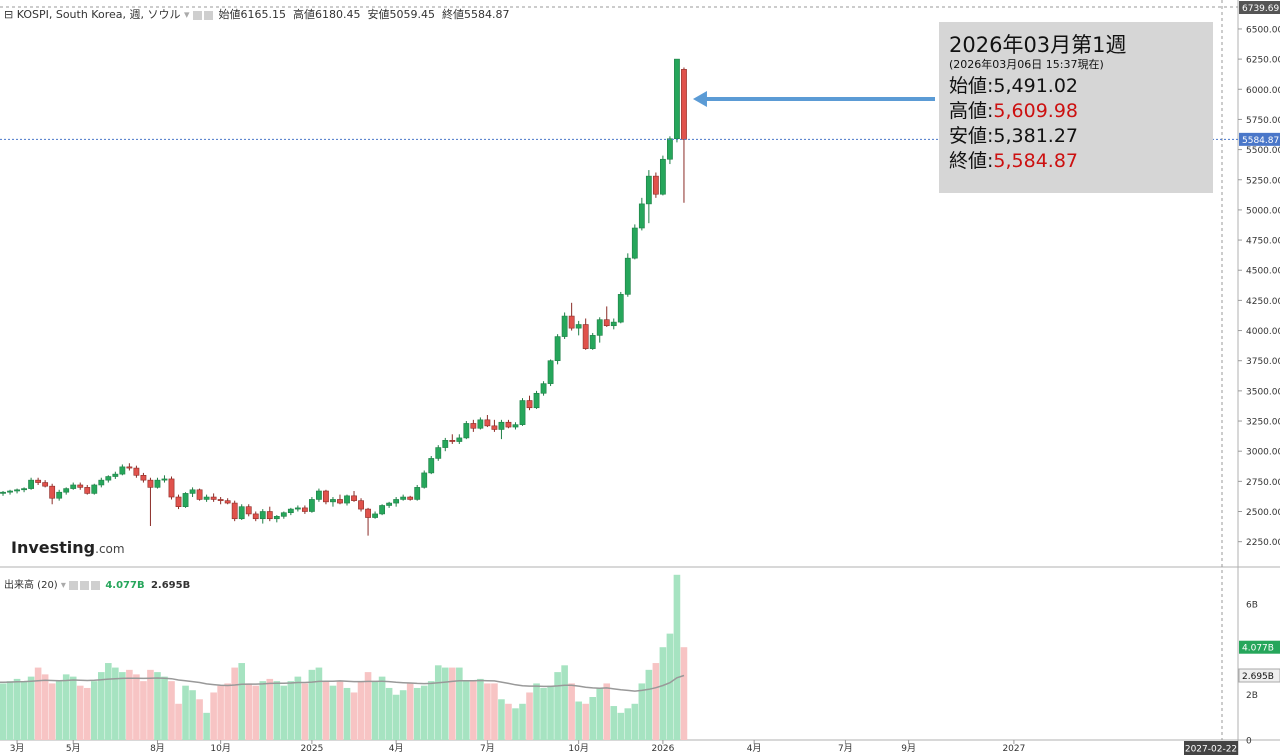 The image size is (1280, 755). Describe the element at coordinates (1014, 136) in the screenshot. I see `info-row-low: 安値:5,381.27` at that location.